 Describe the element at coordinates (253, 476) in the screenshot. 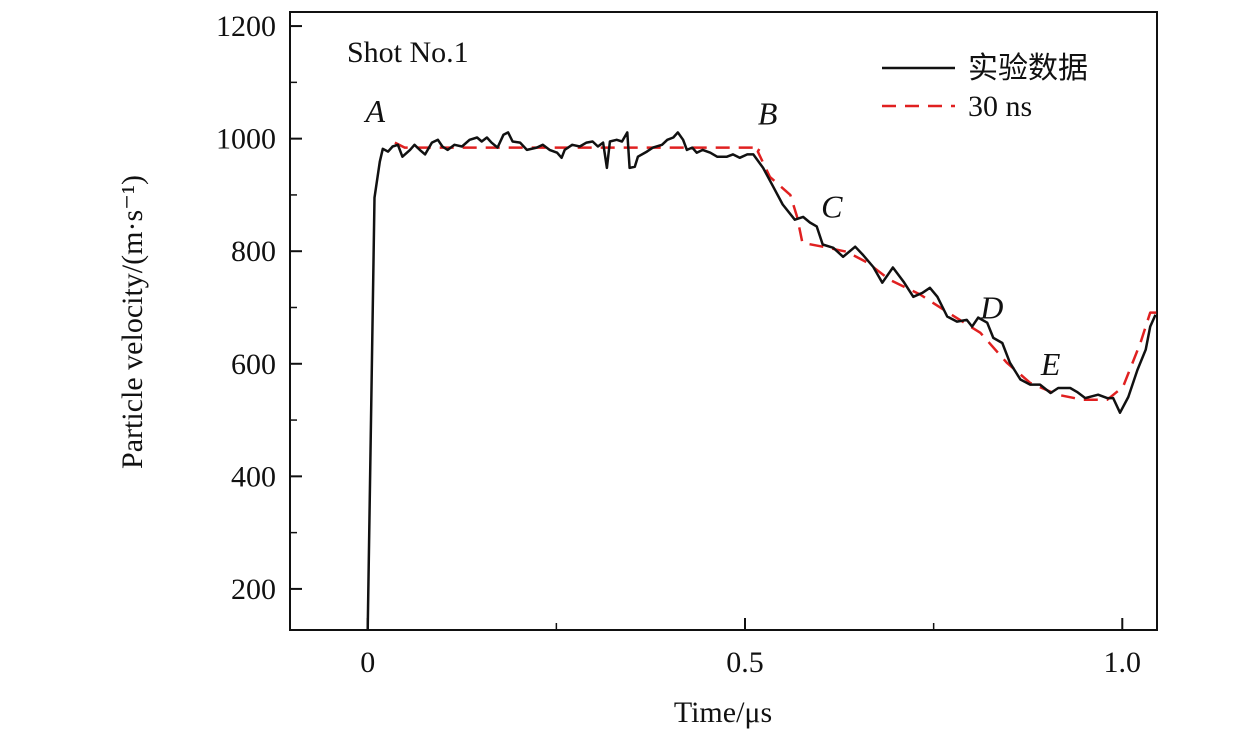

I see `y-tick-label: 400` at that location.